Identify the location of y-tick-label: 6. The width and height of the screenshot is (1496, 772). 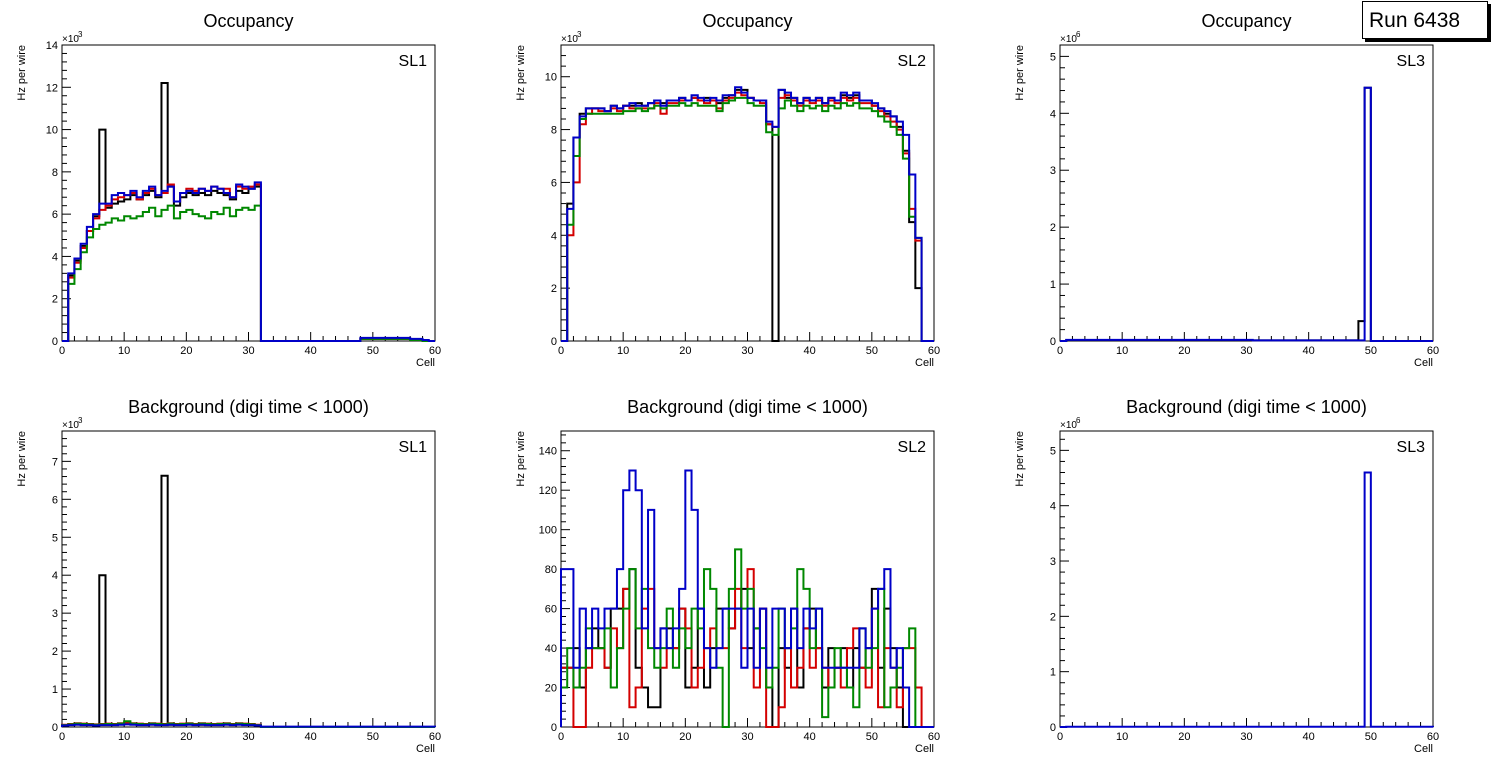
(554, 183).